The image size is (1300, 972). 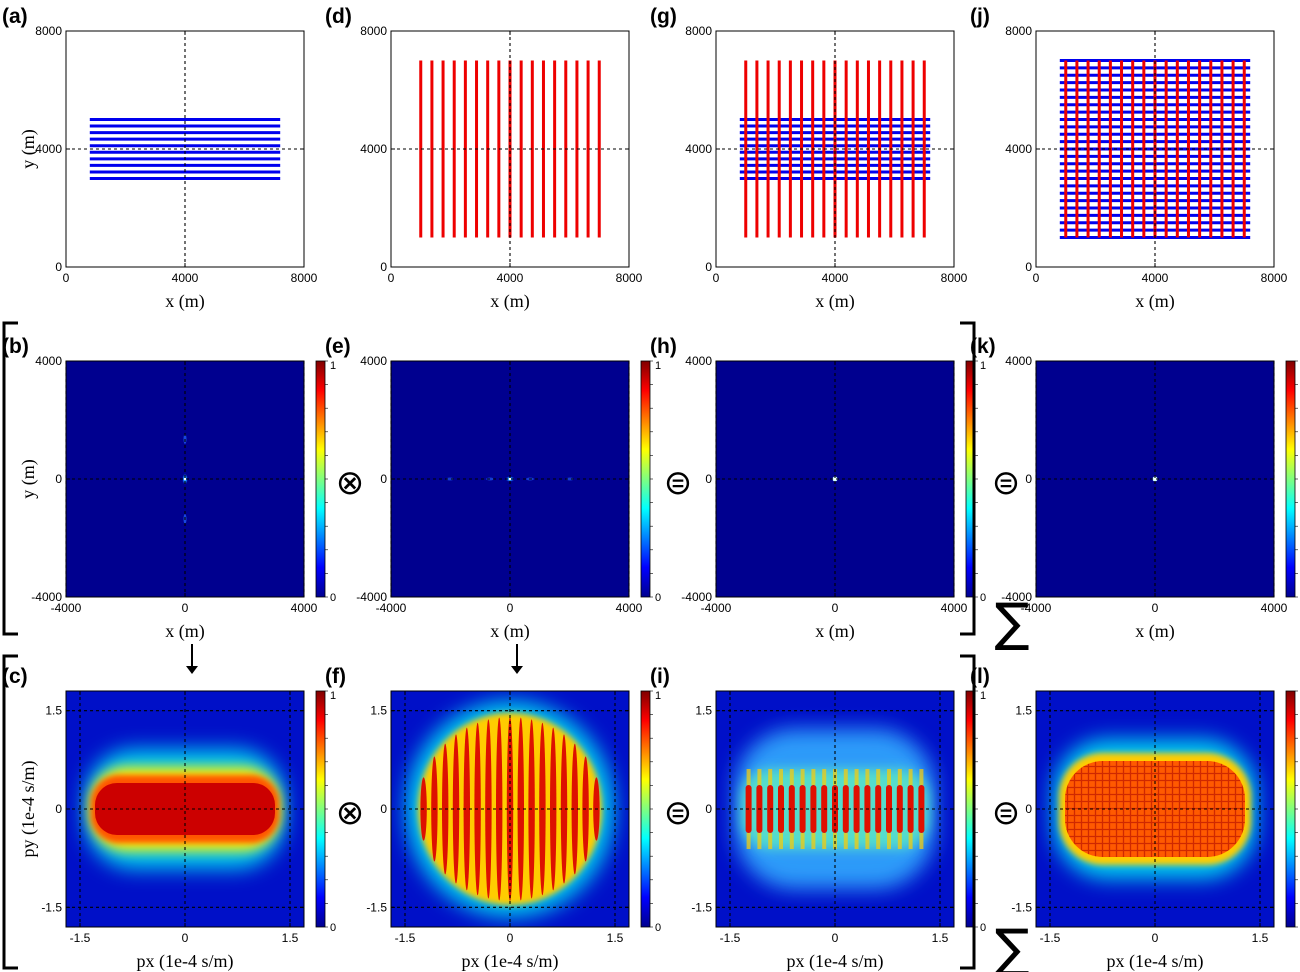 I want to click on panel-label: (j), so click(x=980, y=16).